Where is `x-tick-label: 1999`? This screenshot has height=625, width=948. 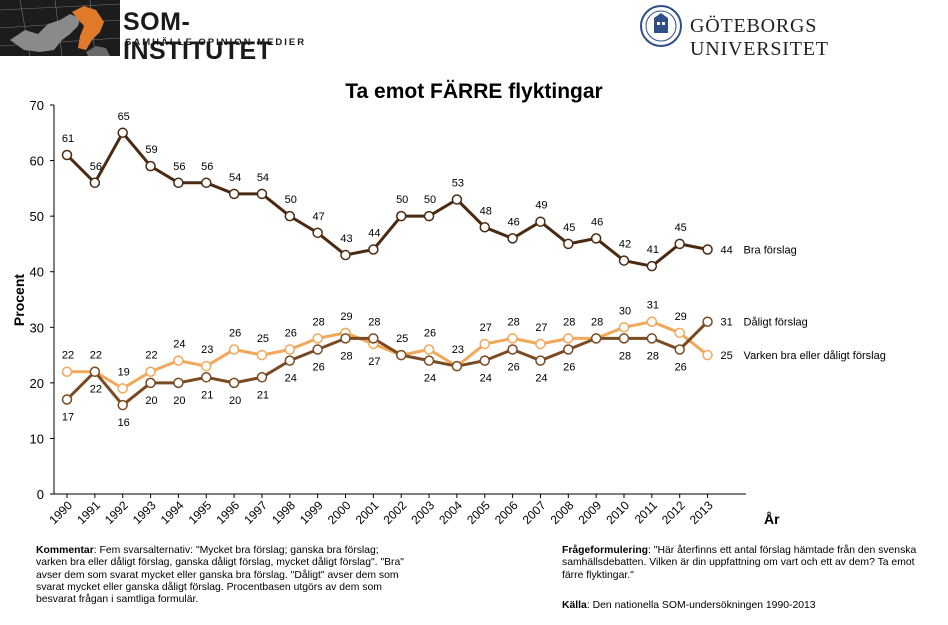 x-tick-label: 1999 is located at coordinates (311, 512).